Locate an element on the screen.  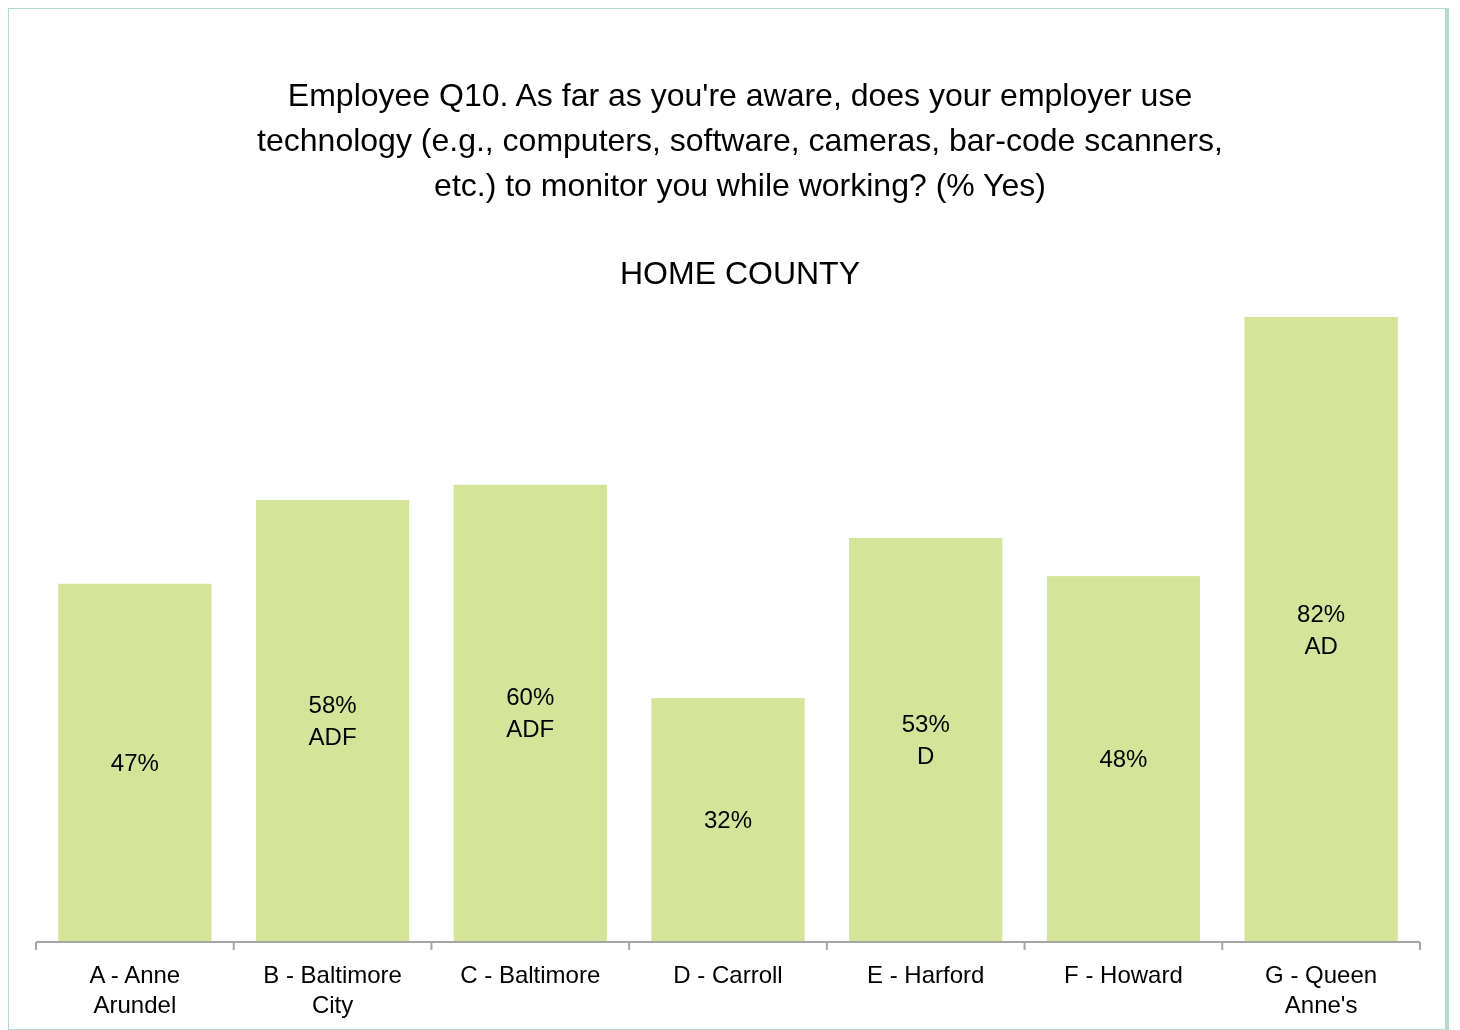
x-tick-label: B - Baltimore City is located at coordinates (332, 989).